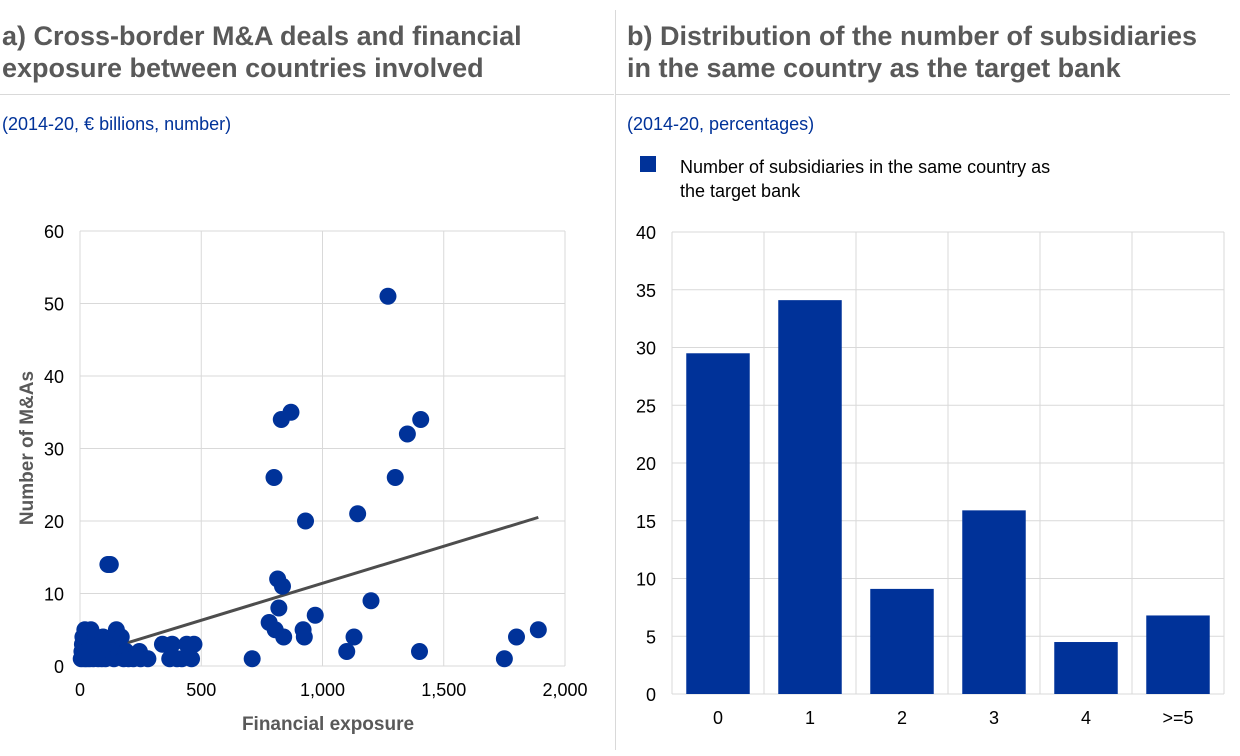 This screenshot has width=1240, height=756. I want to click on trend-line, so click(309, 587).